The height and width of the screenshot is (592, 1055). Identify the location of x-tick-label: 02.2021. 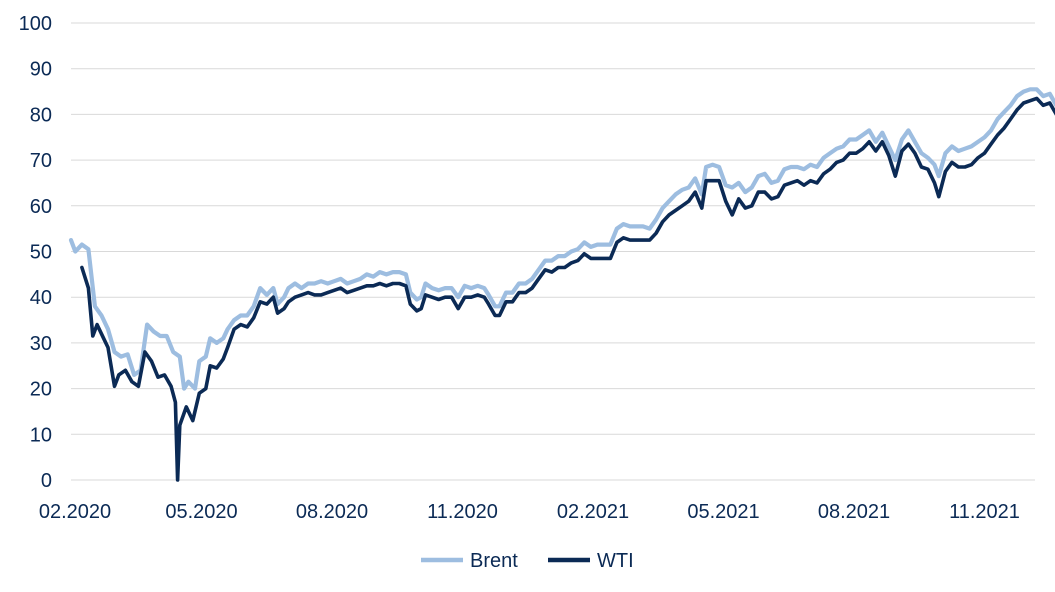
(593, 512).